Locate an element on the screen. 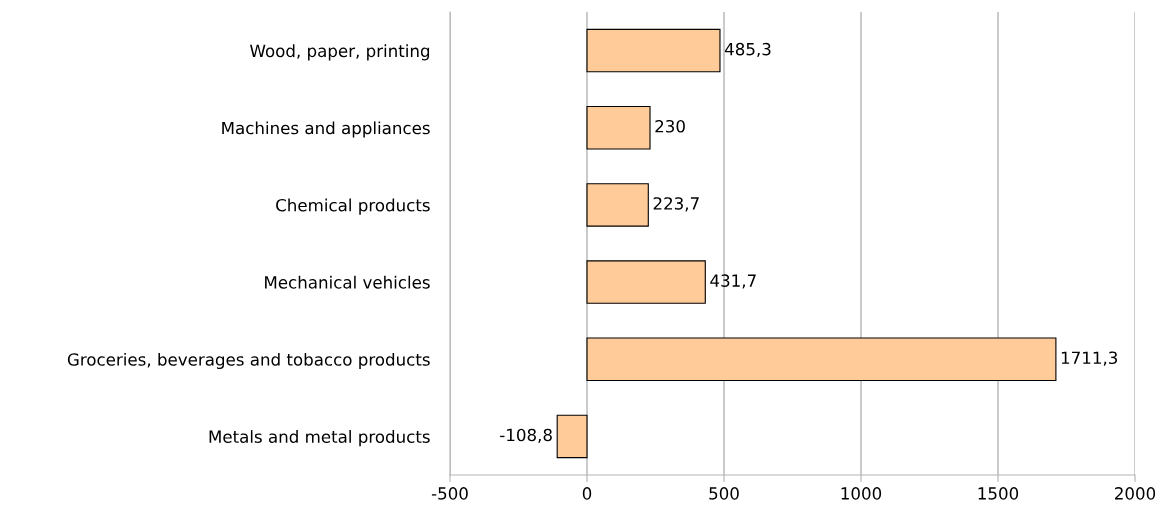 This screenshot has width=1157, height=520. x-tick-label: -500 is located at coordinates (449, 493).